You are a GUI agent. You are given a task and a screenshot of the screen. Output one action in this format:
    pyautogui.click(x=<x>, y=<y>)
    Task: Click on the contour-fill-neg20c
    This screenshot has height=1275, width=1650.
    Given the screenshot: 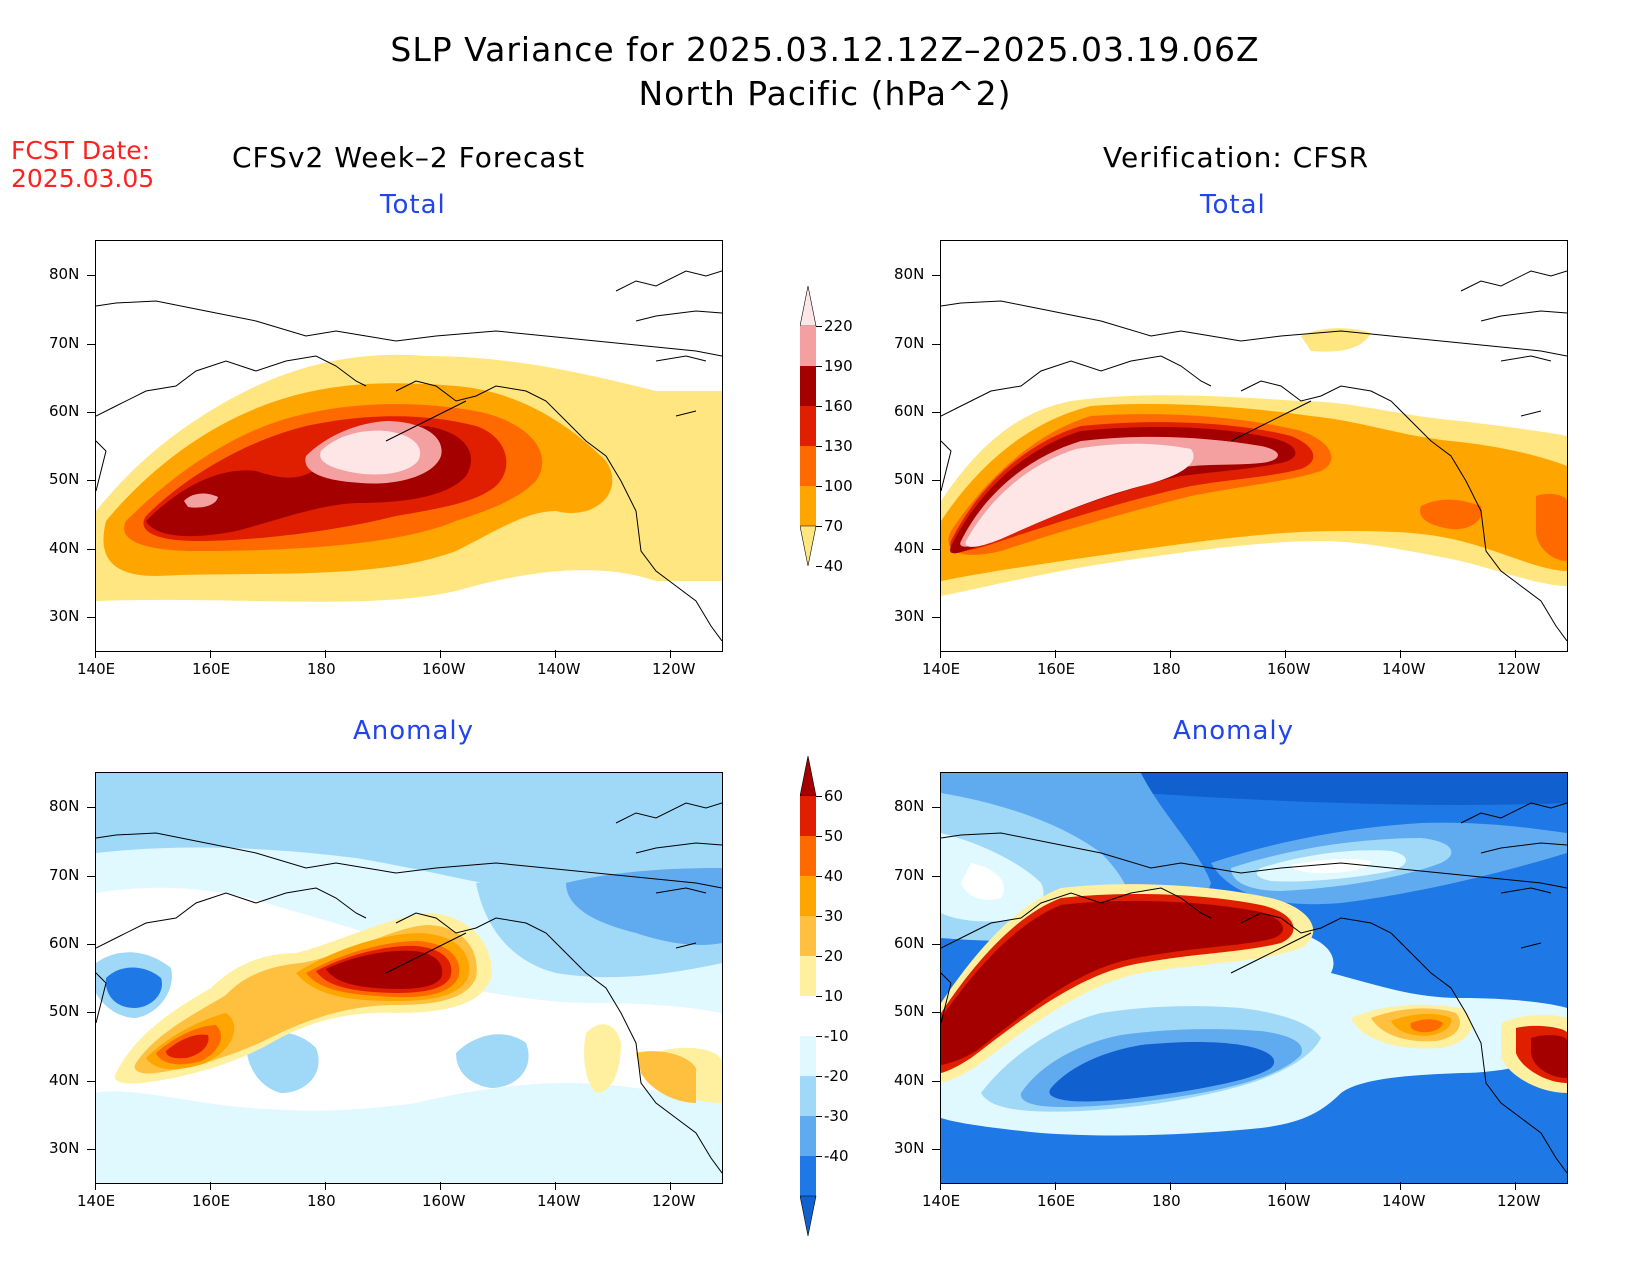 What is the action you would take?
    pyautogui.click(x=282, y=1062)
    